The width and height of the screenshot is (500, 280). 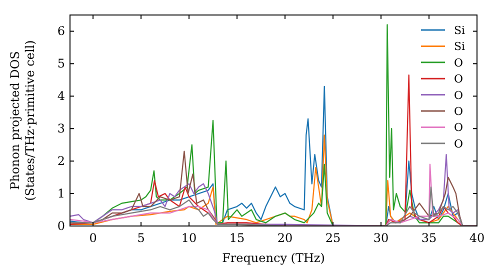 I want to click on x-tick-label: 5, so click(x=141, y=238).